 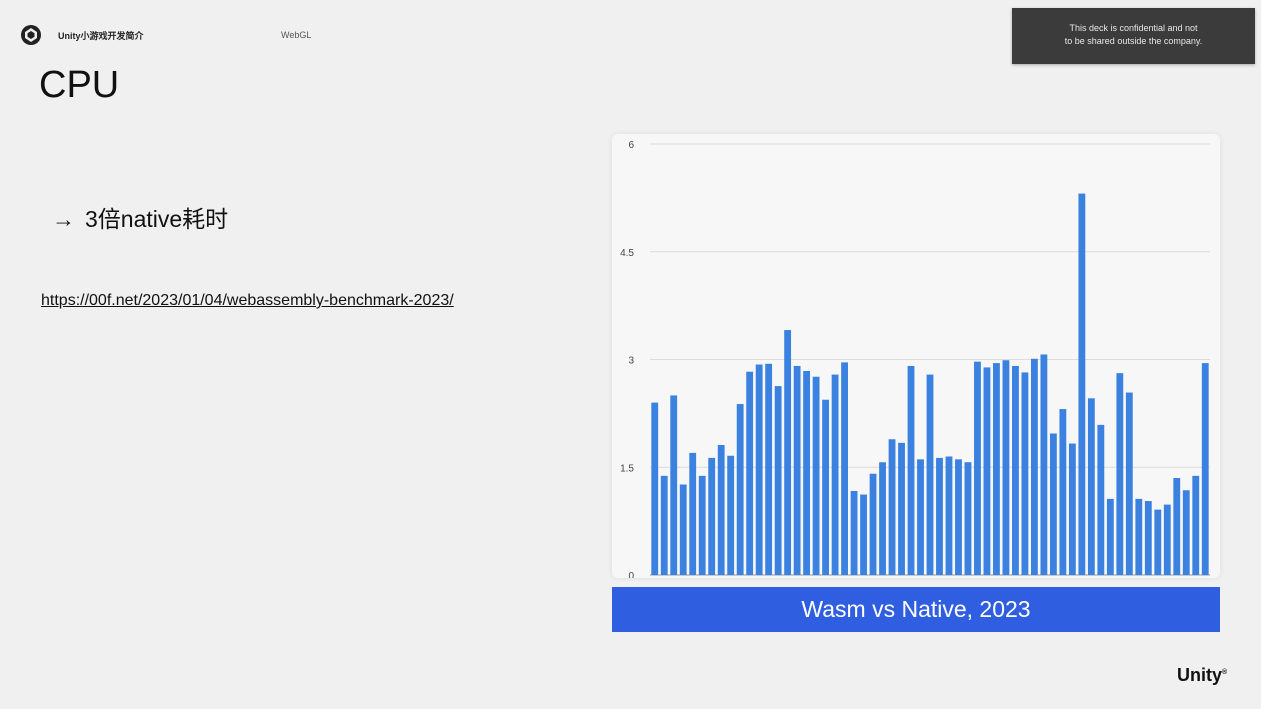 What do you see at coordinates (157, 219) in the screenshot?
I see `bullet-text: 3倍native耗时` at bounding box center [157, 219].